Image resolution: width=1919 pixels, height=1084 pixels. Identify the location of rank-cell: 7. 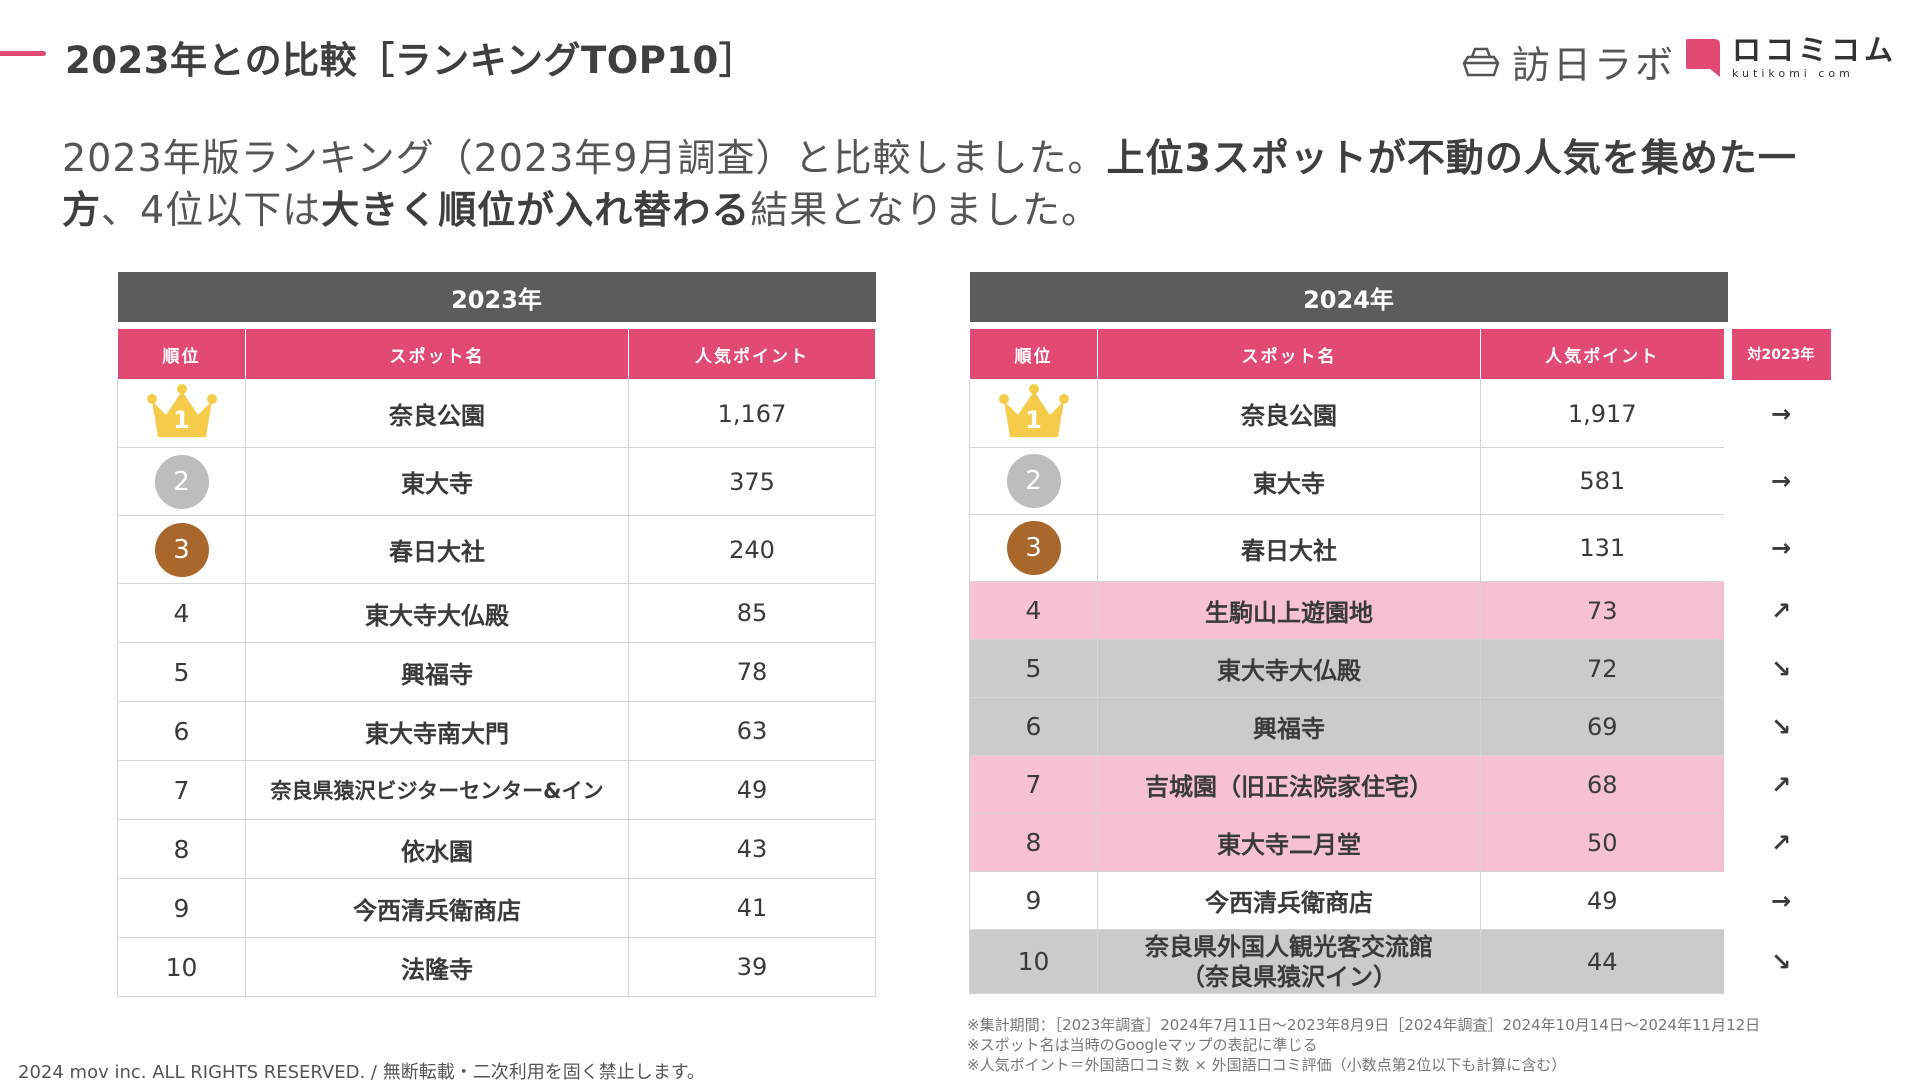
(181, 790).